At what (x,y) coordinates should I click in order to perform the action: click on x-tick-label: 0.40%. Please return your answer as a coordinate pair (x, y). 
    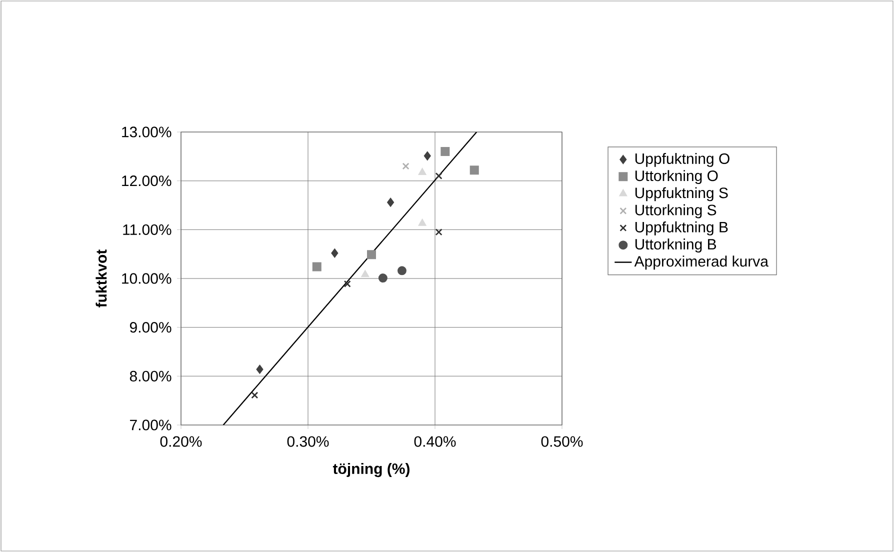
    Looking at the image, I should click on (435, 441).